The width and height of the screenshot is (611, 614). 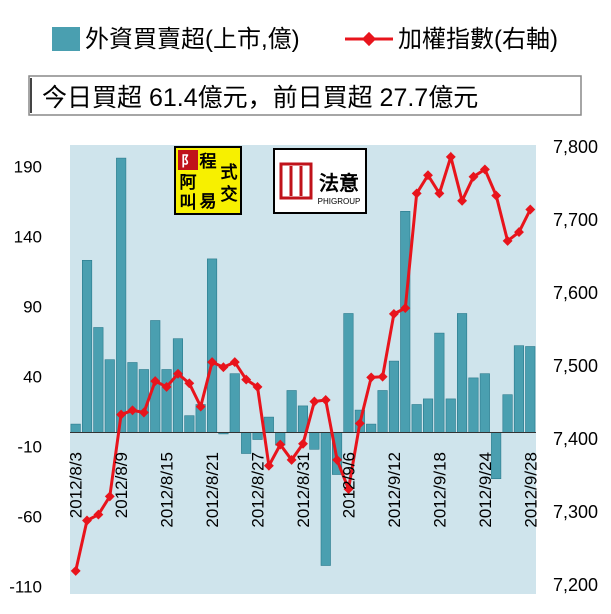 I want to click on x-tick-label: 2012/8/27, so click(x=258, y=490).